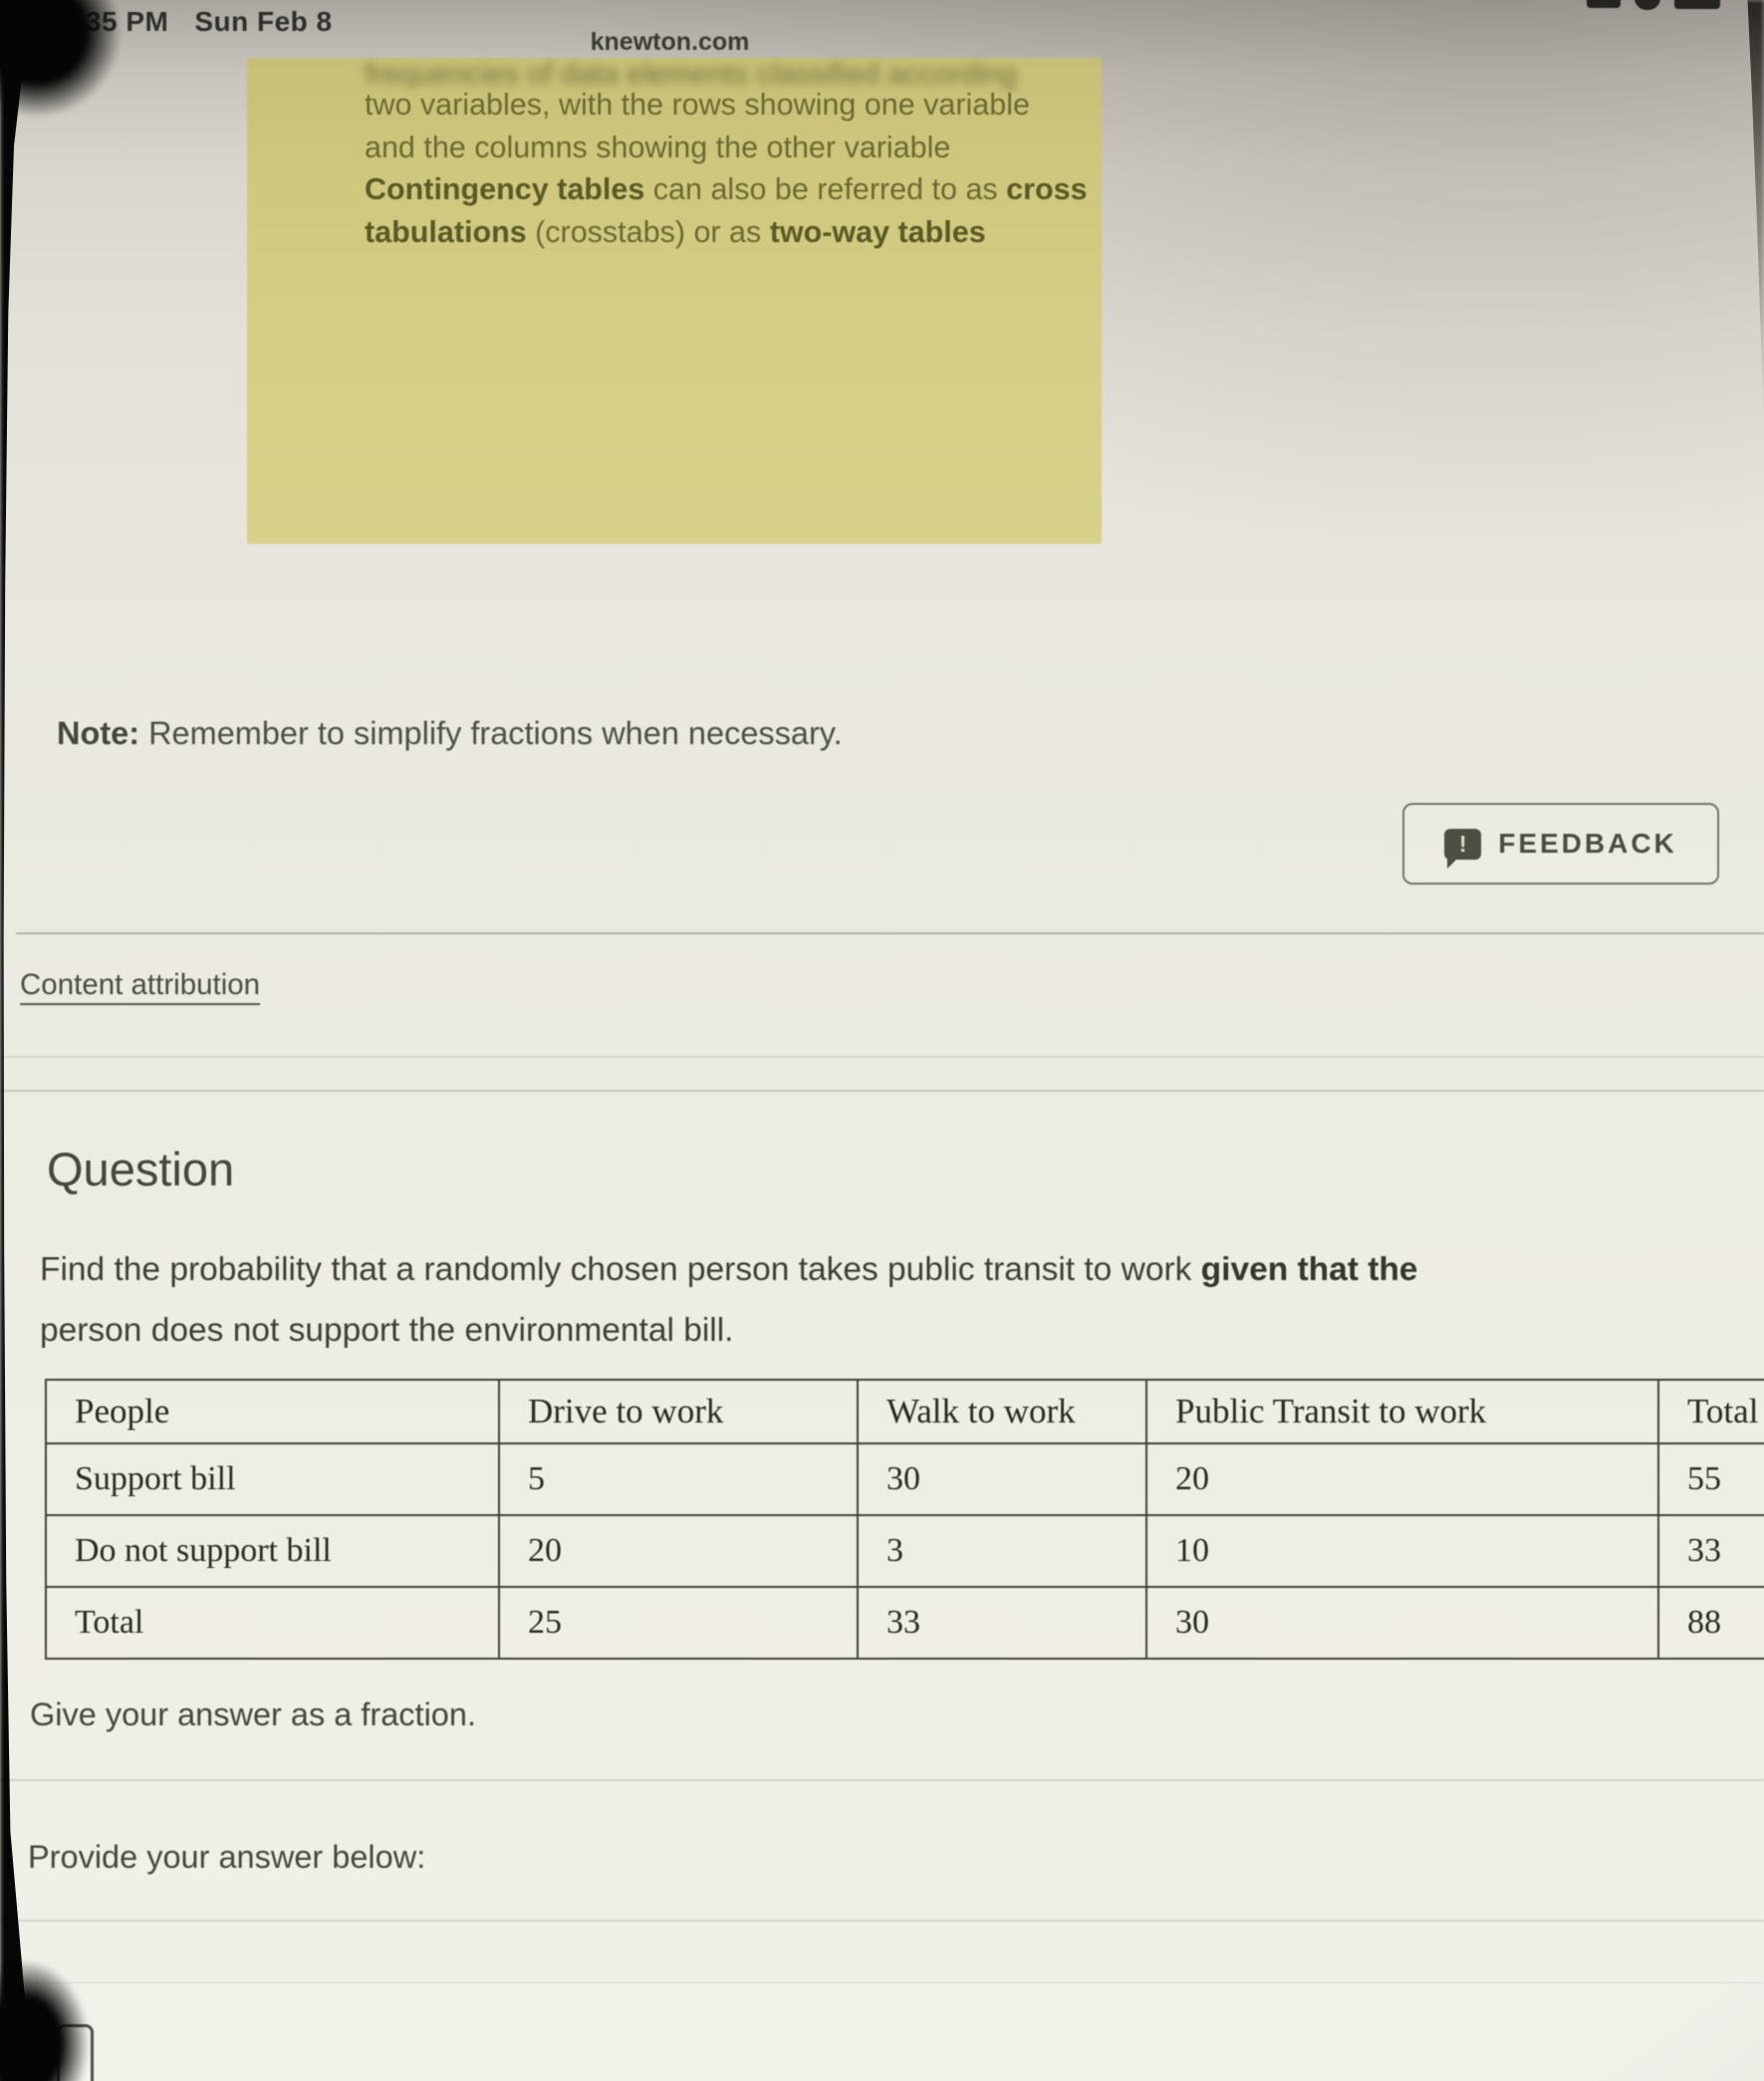 This screenshot has width=1764, height=2081. Describe the element at coordinates (45, 2020) in the screenshot. I see `photo-corner-bottom-left` at that location.